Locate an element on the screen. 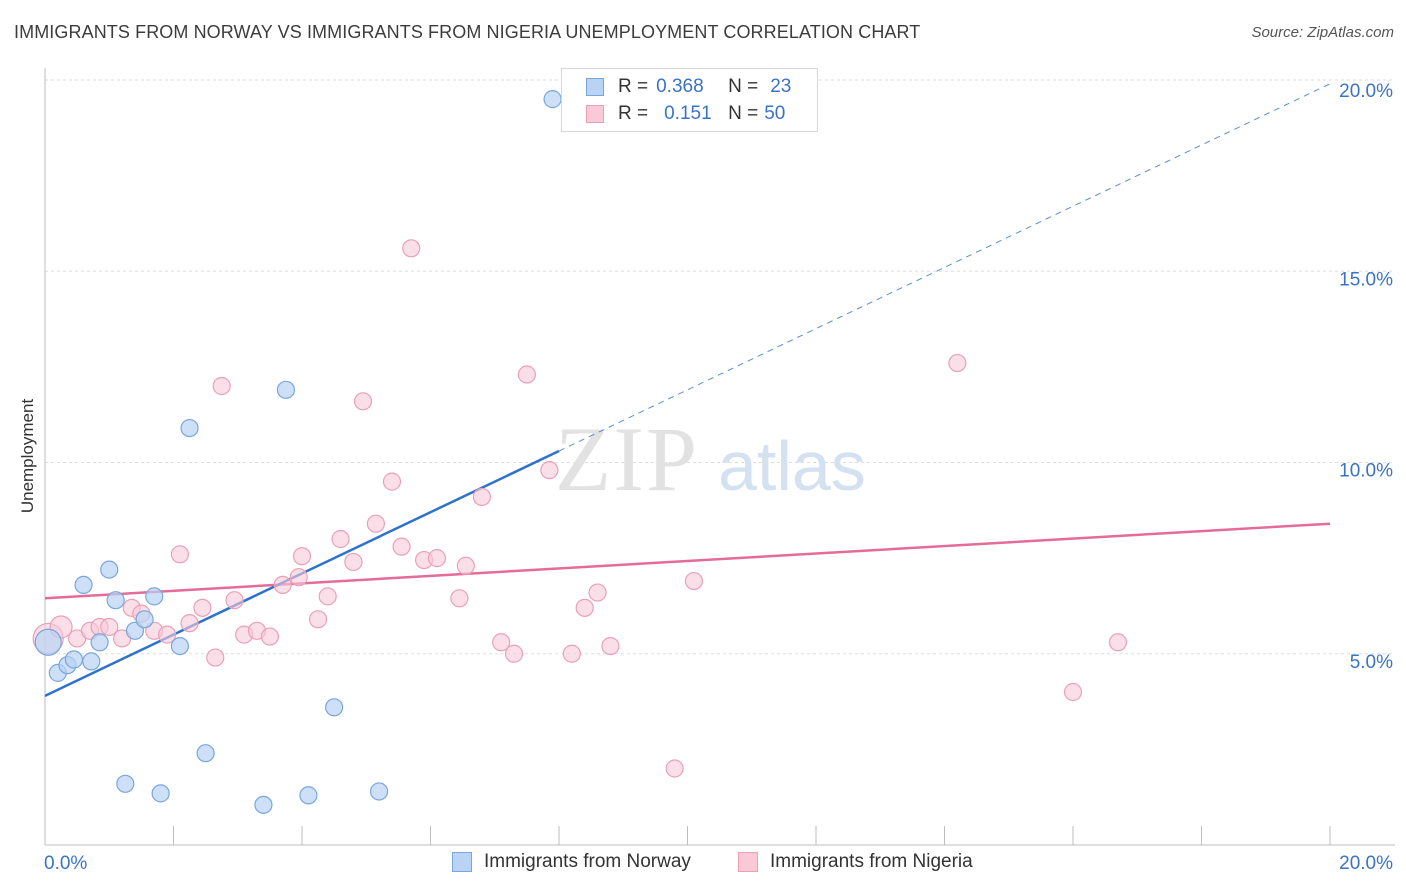 The image size is (1406, 892). norway-swatch is located at coordinates (595, 87).